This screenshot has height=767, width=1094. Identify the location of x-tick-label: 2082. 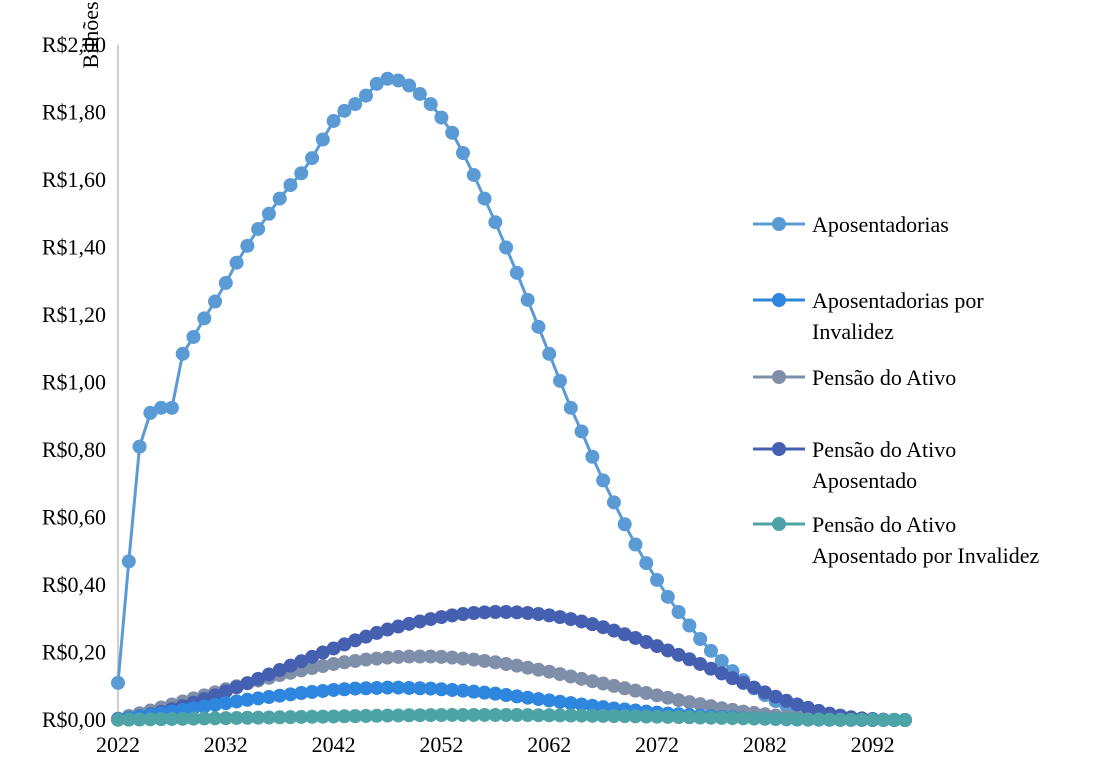
(765, 744).